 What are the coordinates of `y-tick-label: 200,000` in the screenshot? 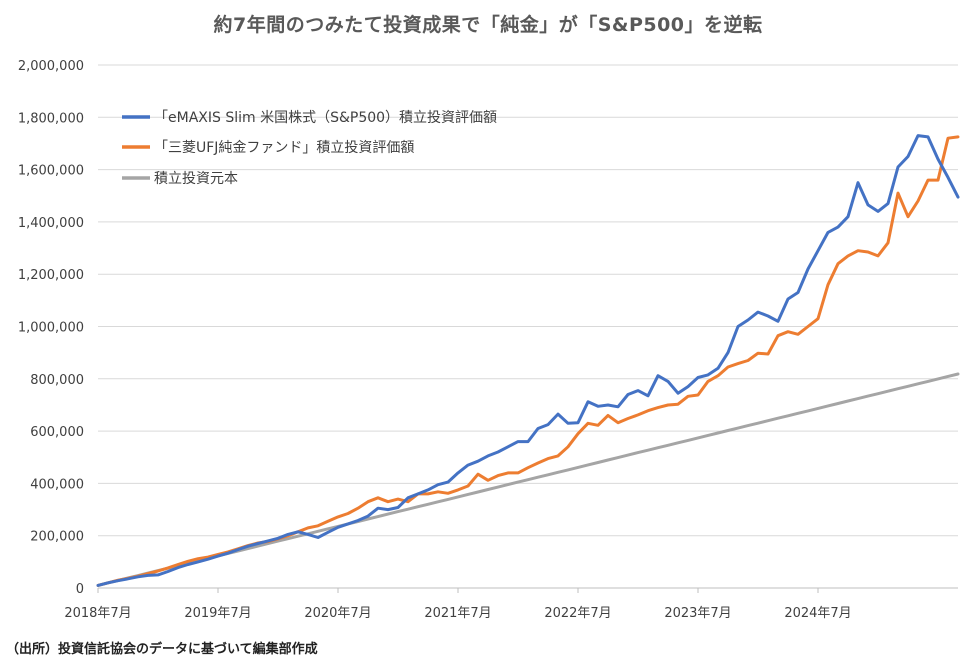 It's located at (57, 537).